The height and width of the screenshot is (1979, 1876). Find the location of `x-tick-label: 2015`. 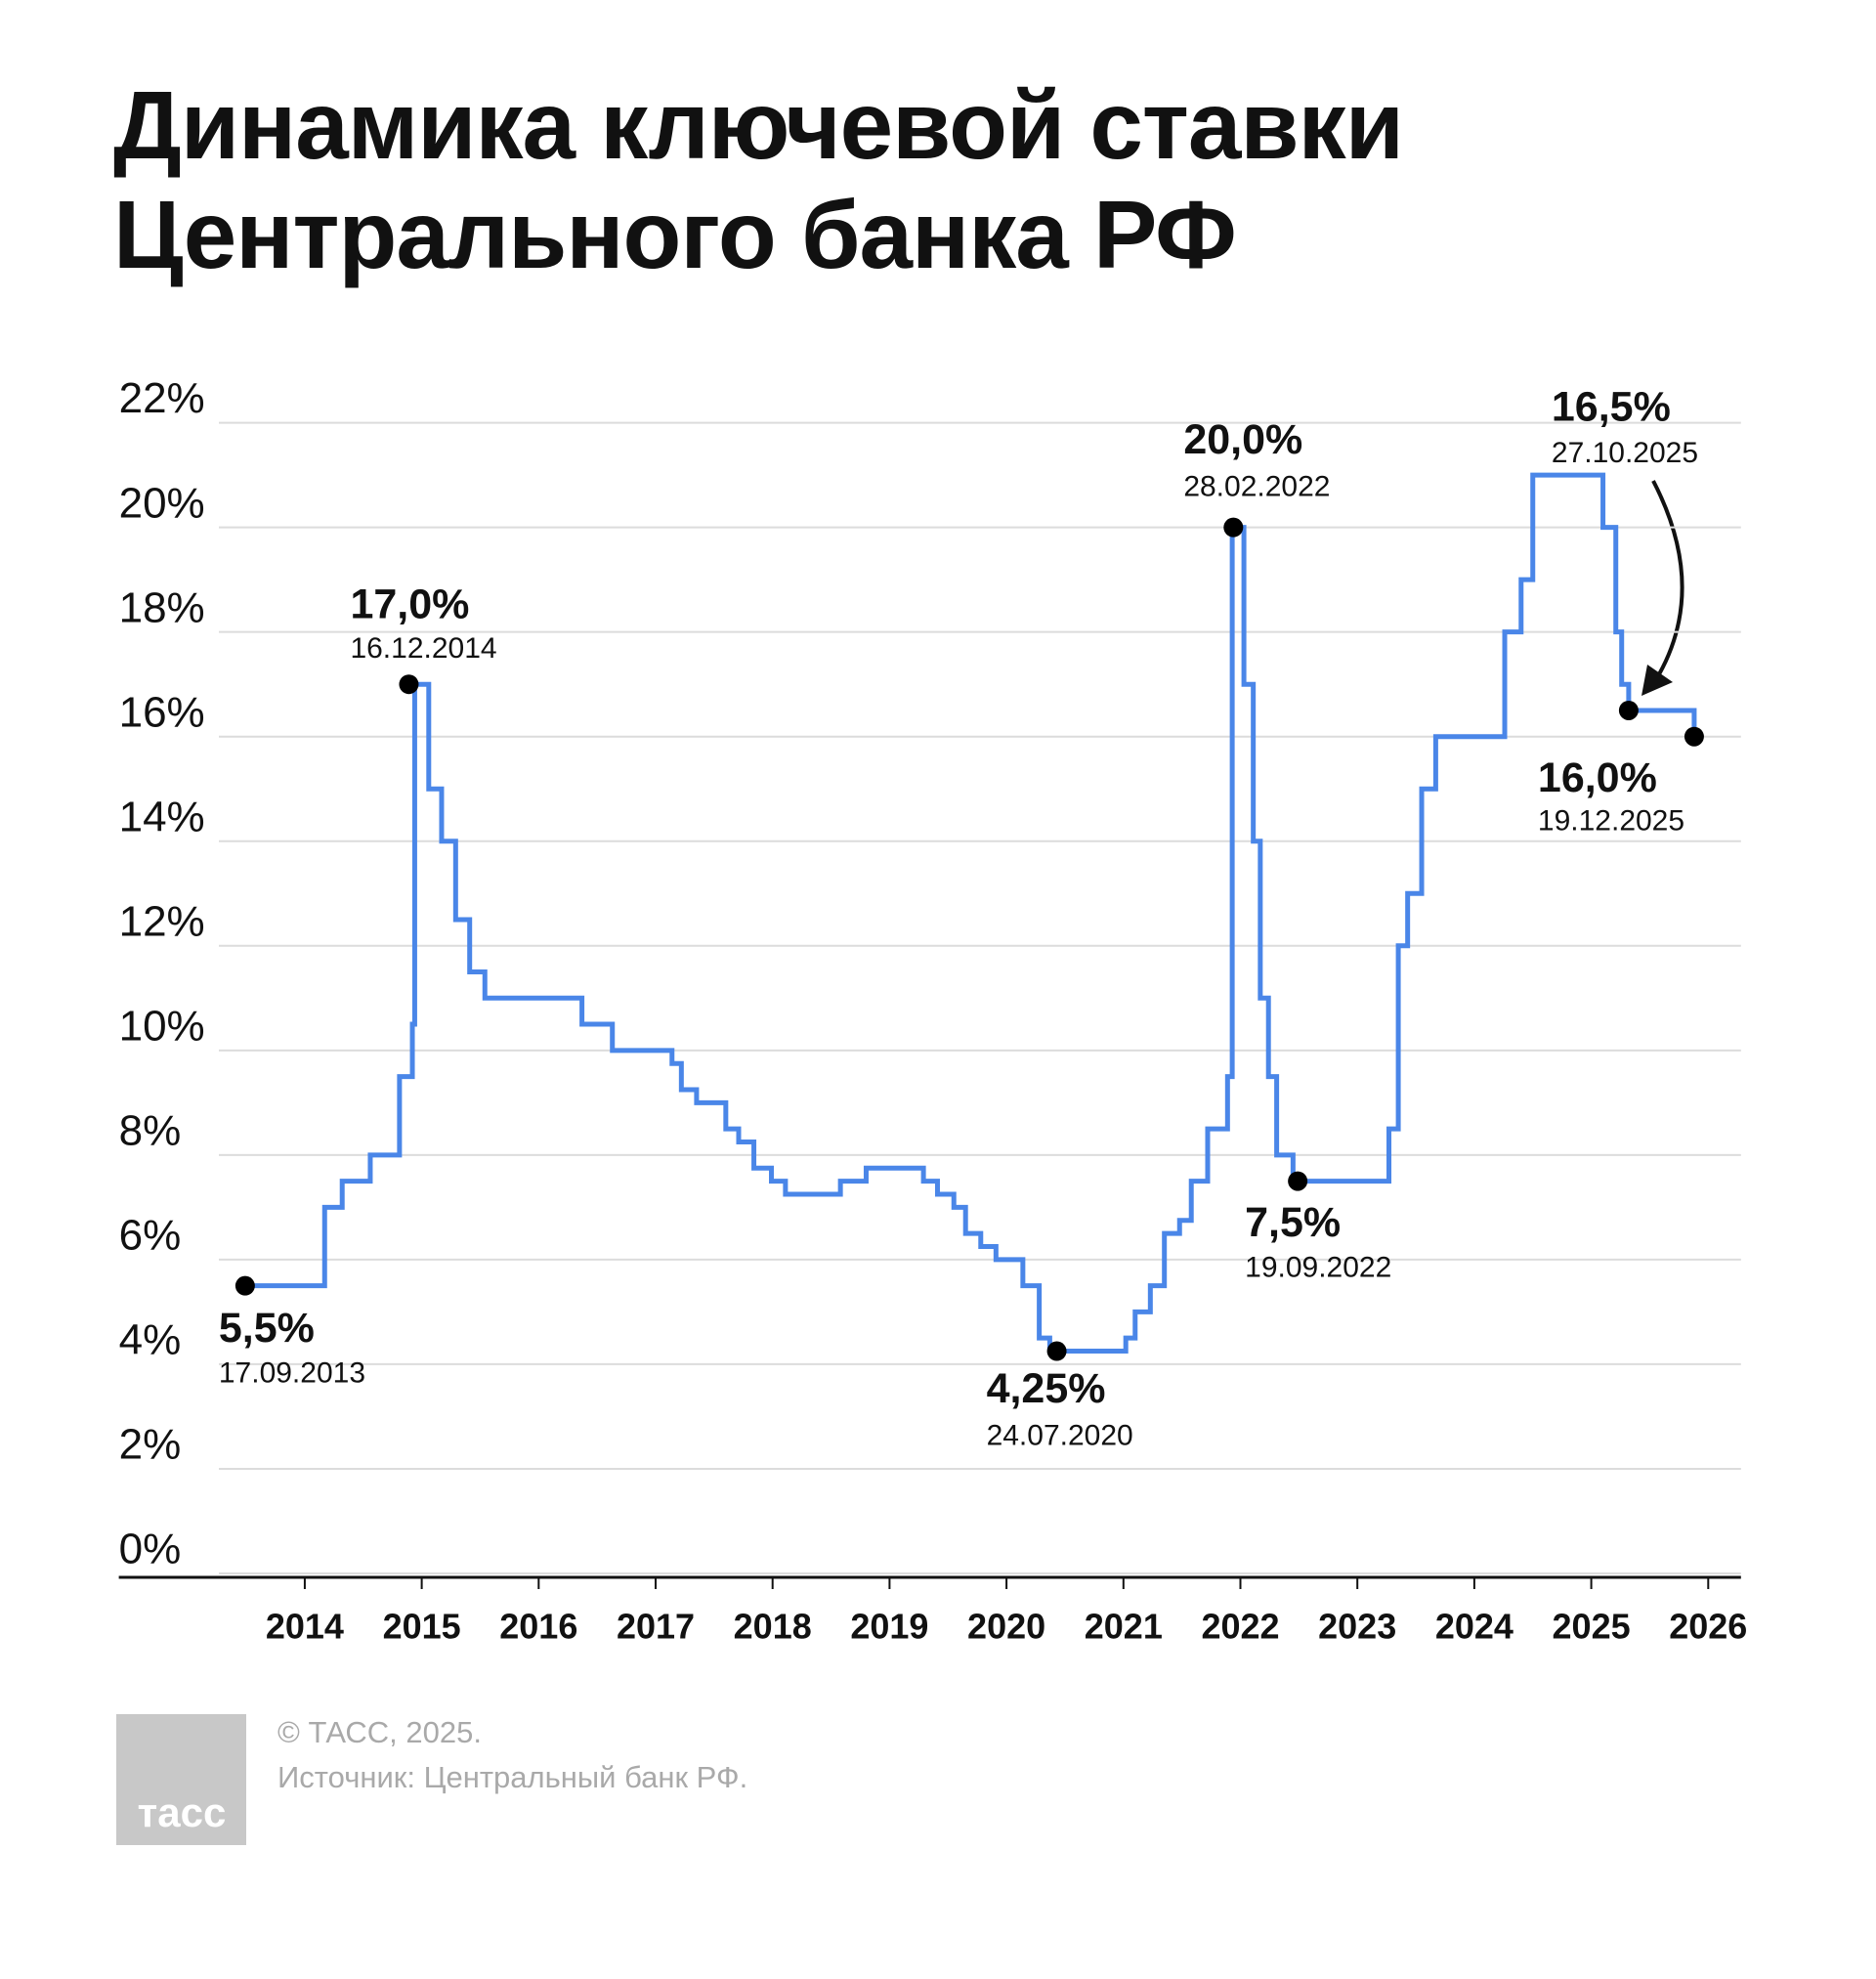

x-tick-label: 2015 is located at coordinates (422, 1627).